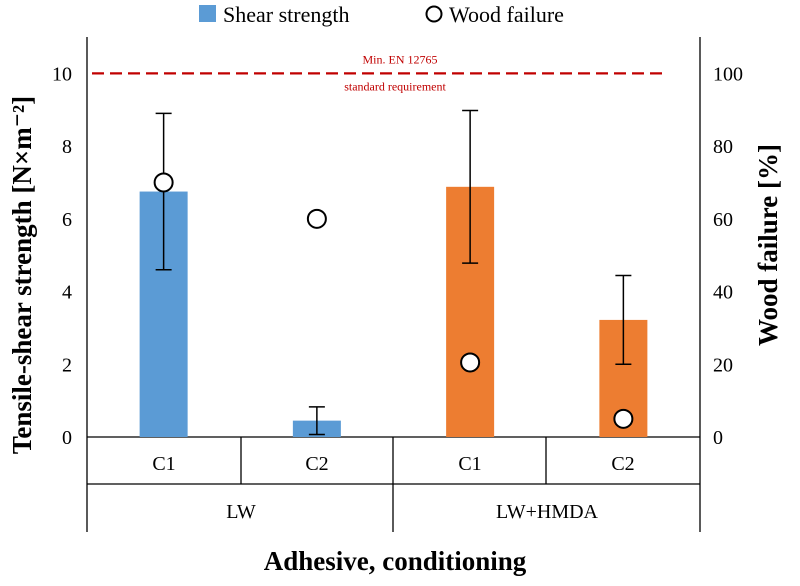  Describe the element at coordinates (547, 512) in the screenshot. I see `group-label: LW+HMDA` at that location.